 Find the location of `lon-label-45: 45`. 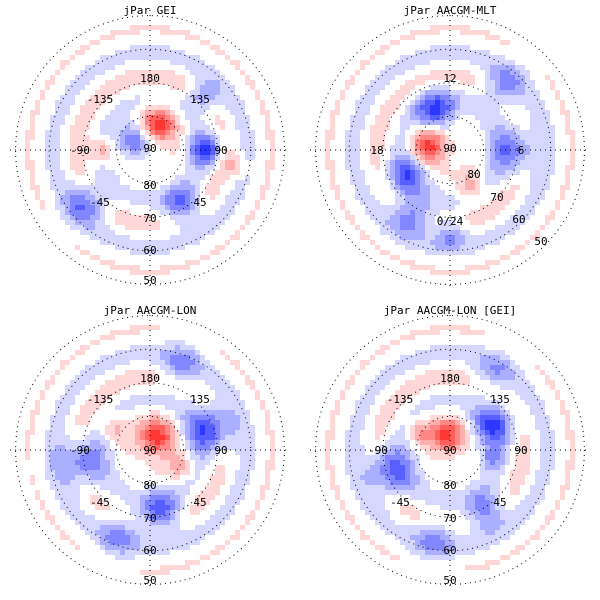

lon-label-45: 45 is located at coordinates (199, 202).